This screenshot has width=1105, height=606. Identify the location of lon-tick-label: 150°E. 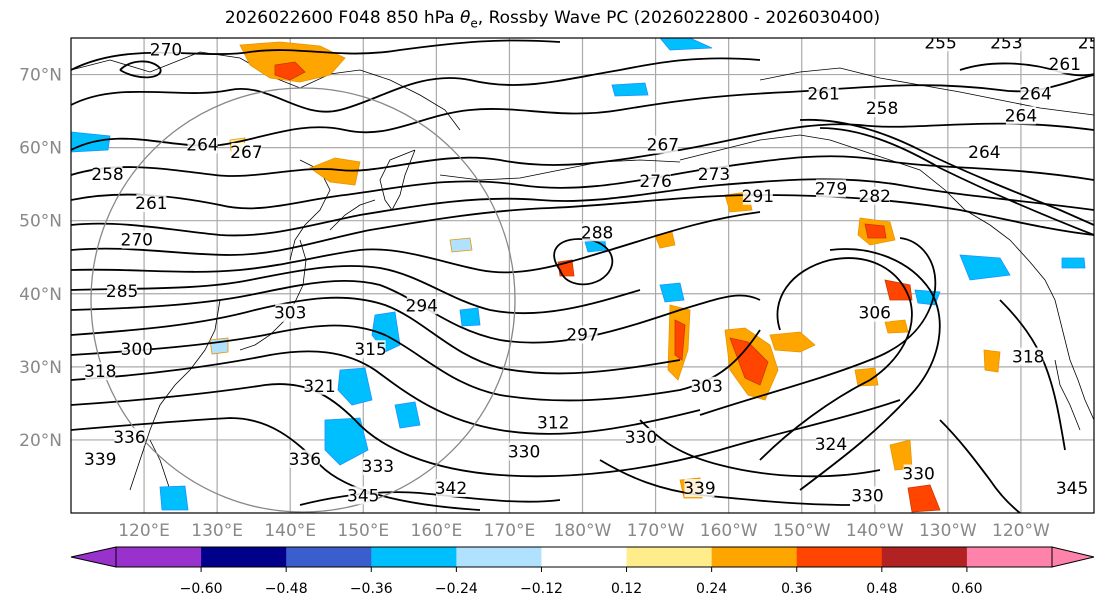
(363, 530).